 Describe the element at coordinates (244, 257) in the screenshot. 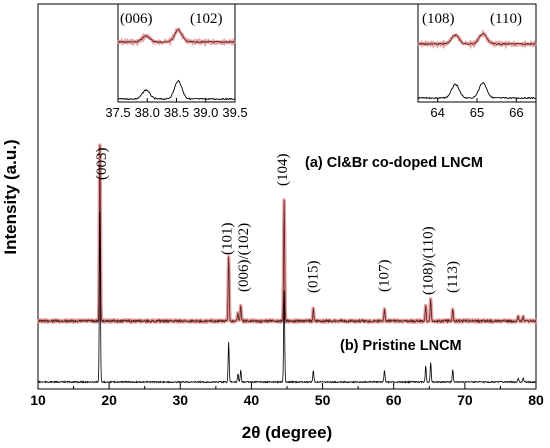

I see `peak-label: (006)/(102)` at that location.